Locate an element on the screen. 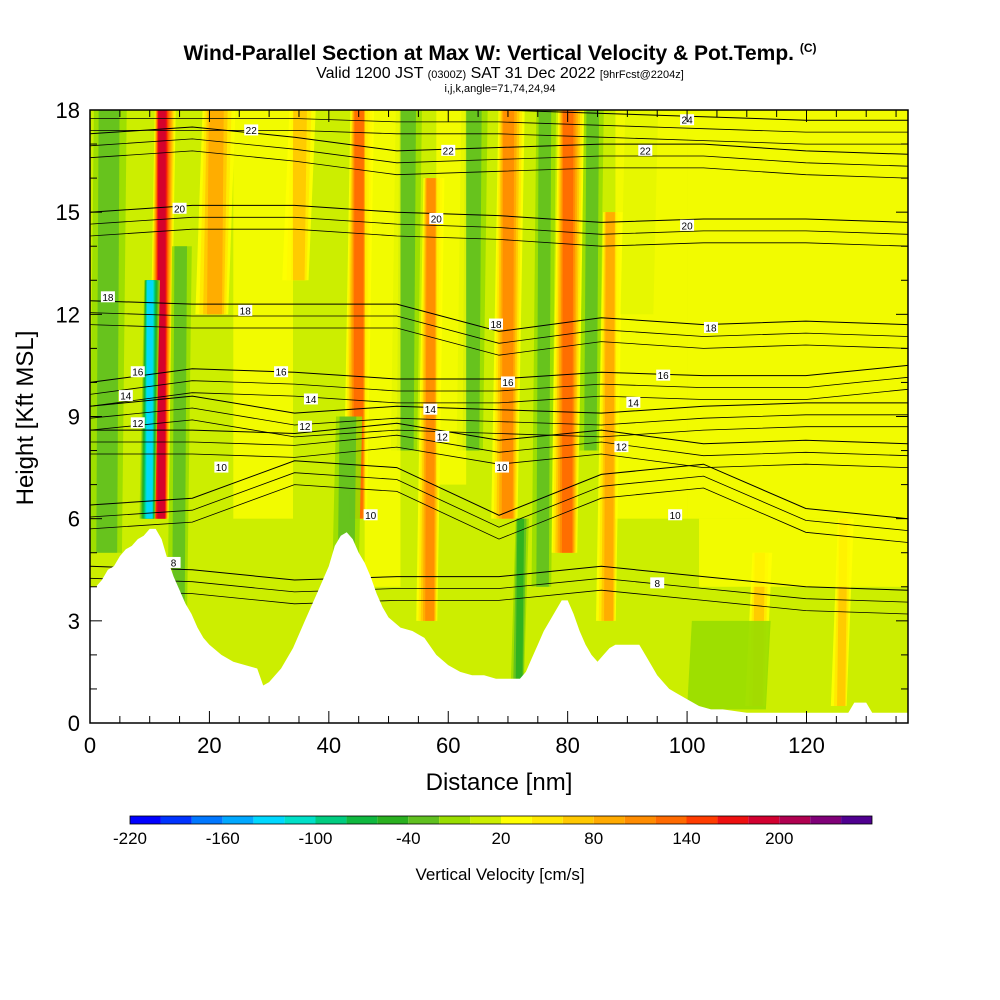 The image size is (1000, 1000). valid-date: SAT 31 Dec 2022 is located at coordinates (533, 73).